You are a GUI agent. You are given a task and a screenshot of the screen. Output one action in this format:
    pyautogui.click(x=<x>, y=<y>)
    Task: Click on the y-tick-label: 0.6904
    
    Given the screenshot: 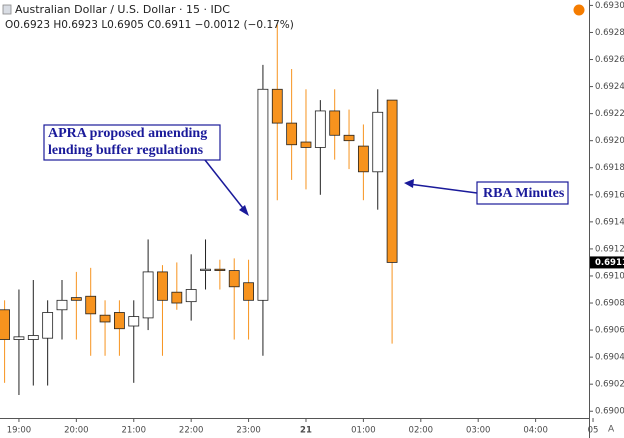 What is the action you would take?
    pyautogui.click(x=609, y=358)
    